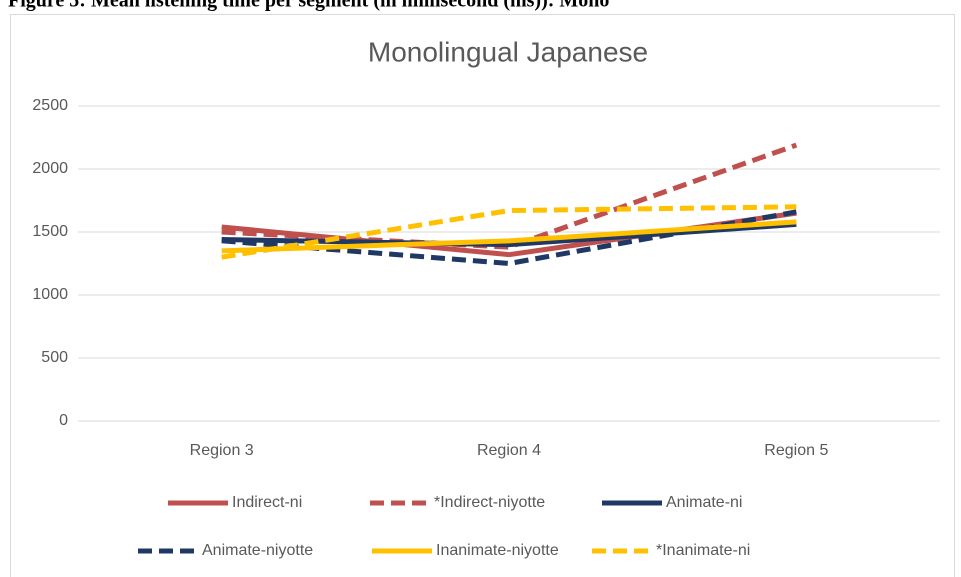 This screenshot has height=577, width=961. I want to click on y-tick-label: 0, so click(63, 420).